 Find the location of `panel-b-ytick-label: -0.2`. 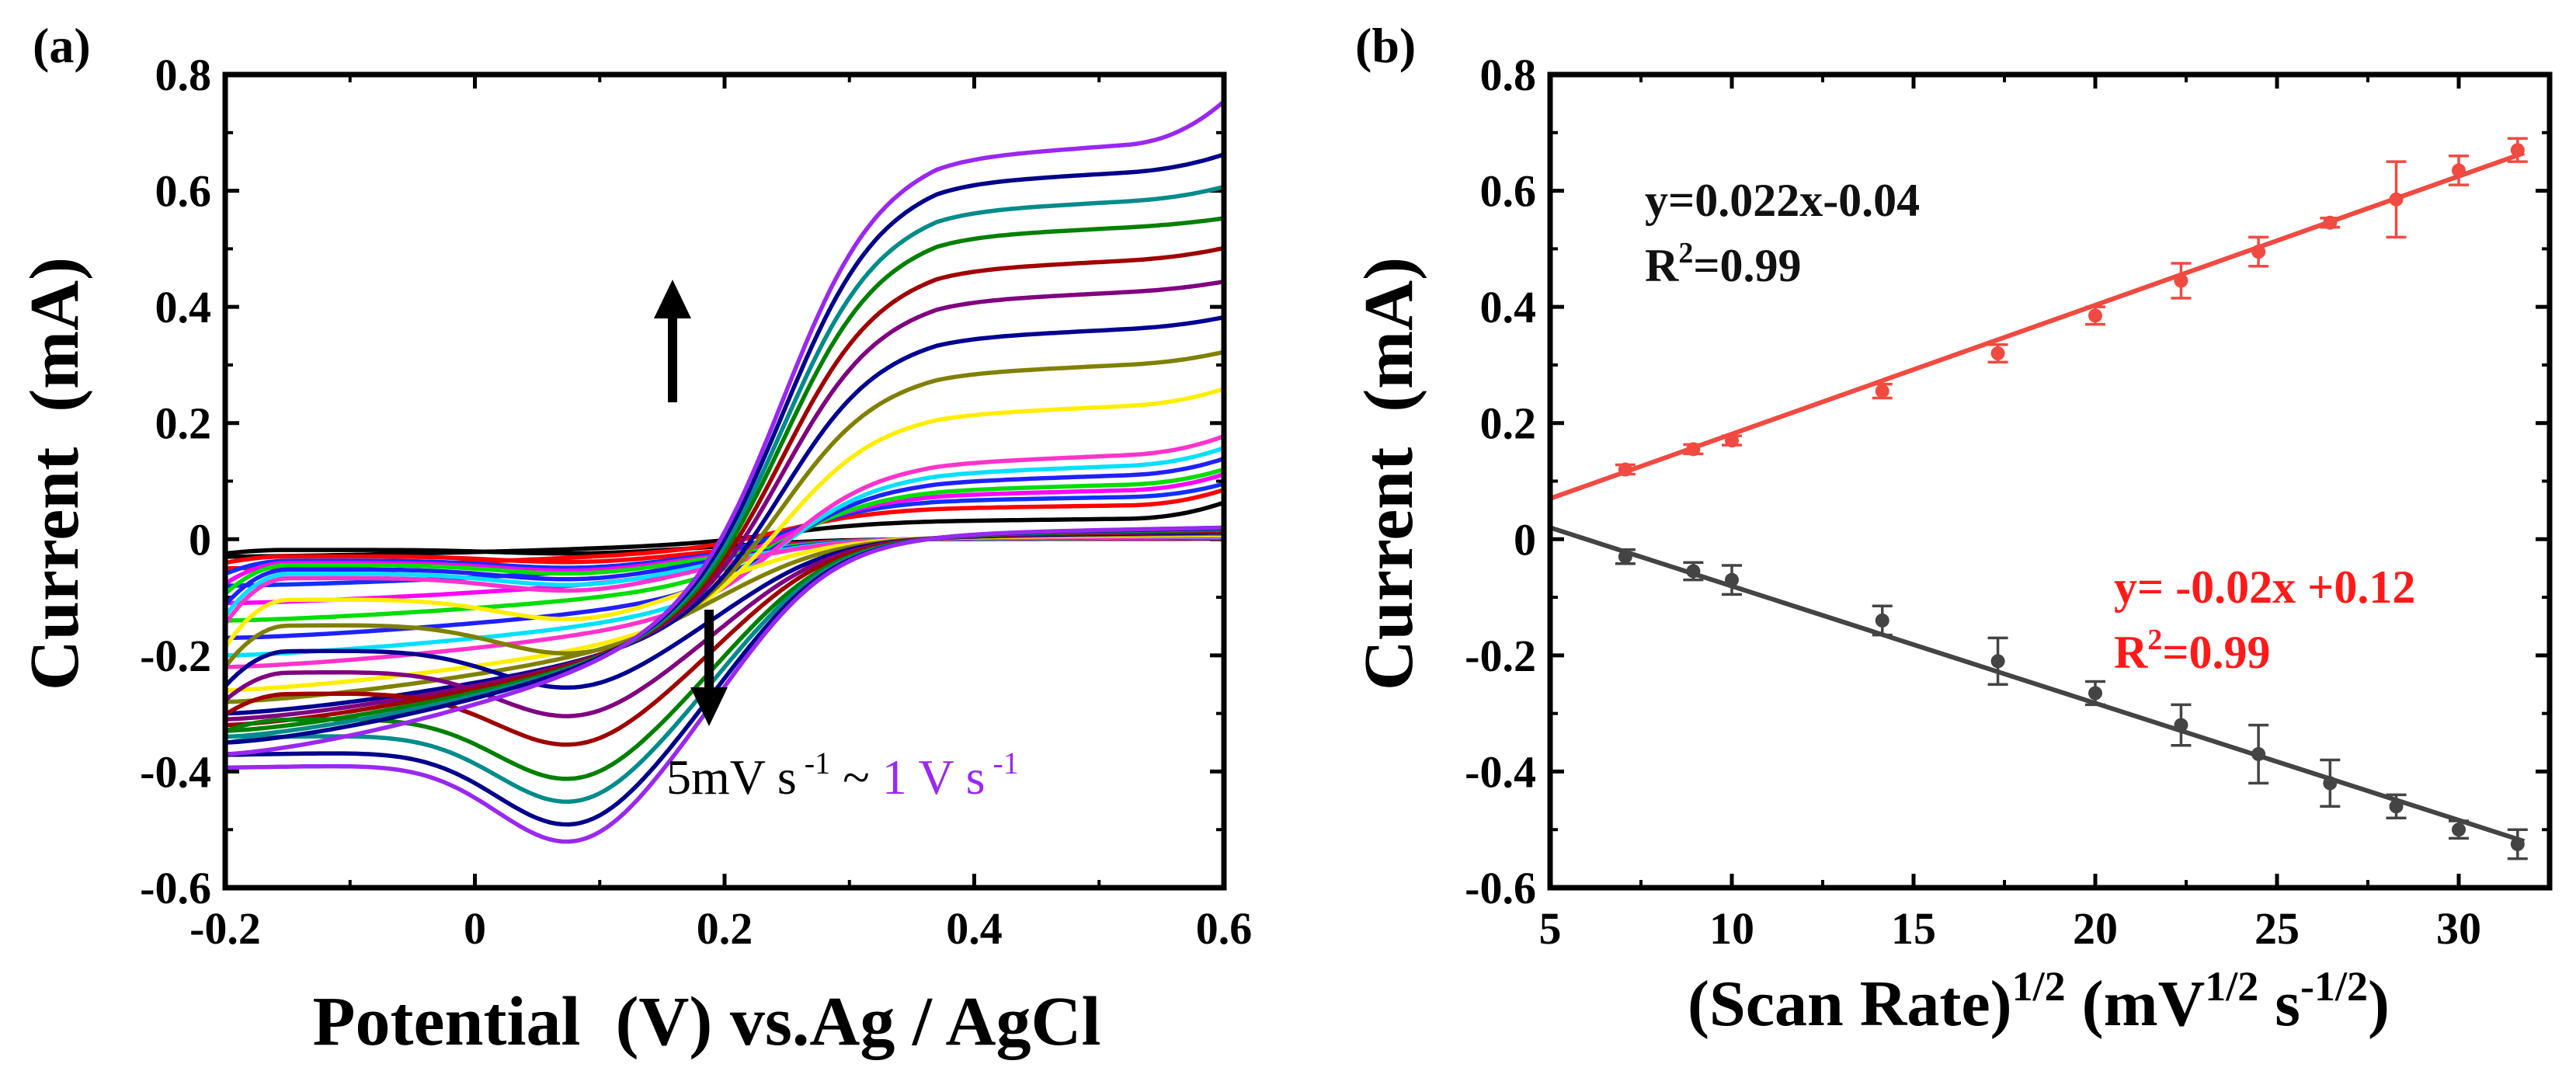

panel-b-ytick-label: -0.2 is located at coordinates (1500, 656).